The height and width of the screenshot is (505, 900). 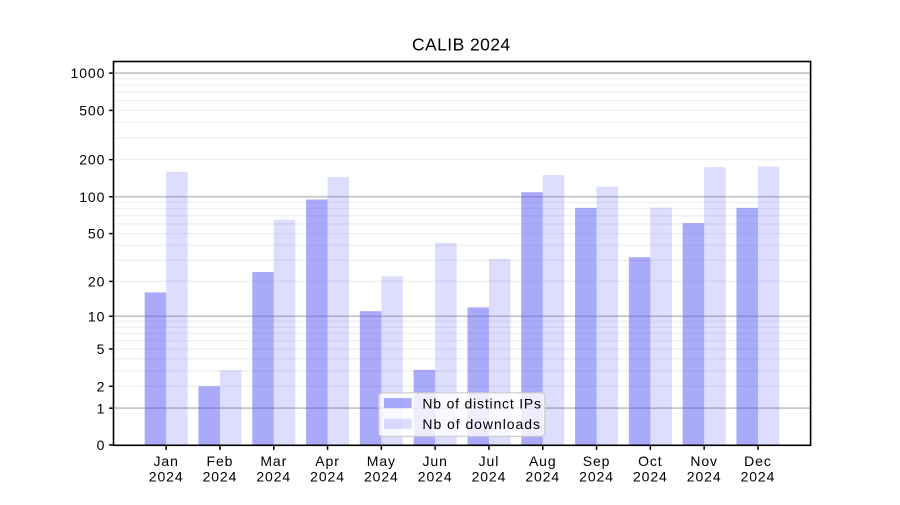 What do you see at coordinates (101, 408) in the screenshot?
I see `svg-text: 1` at bounding box center [101, 408].